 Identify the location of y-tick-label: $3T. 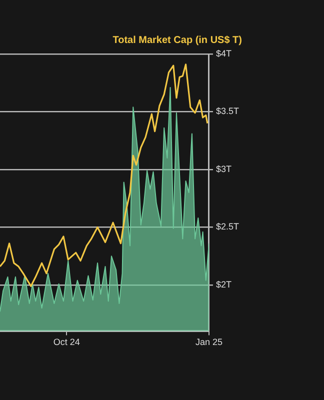
(224, 169).